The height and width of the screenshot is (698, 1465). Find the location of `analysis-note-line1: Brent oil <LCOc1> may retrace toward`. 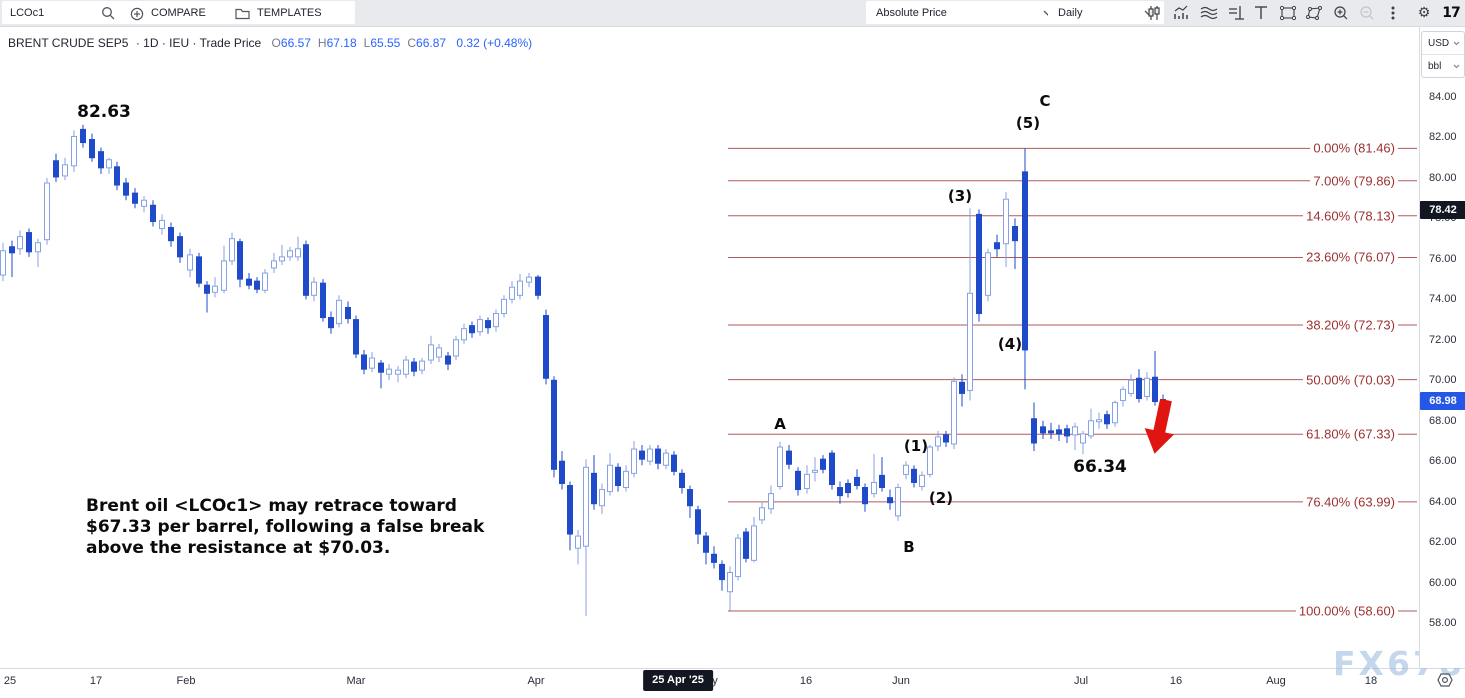

analysis-note-line1: Brent oil <LCOc1> may retrace toward is located at coordinates (271, 506).